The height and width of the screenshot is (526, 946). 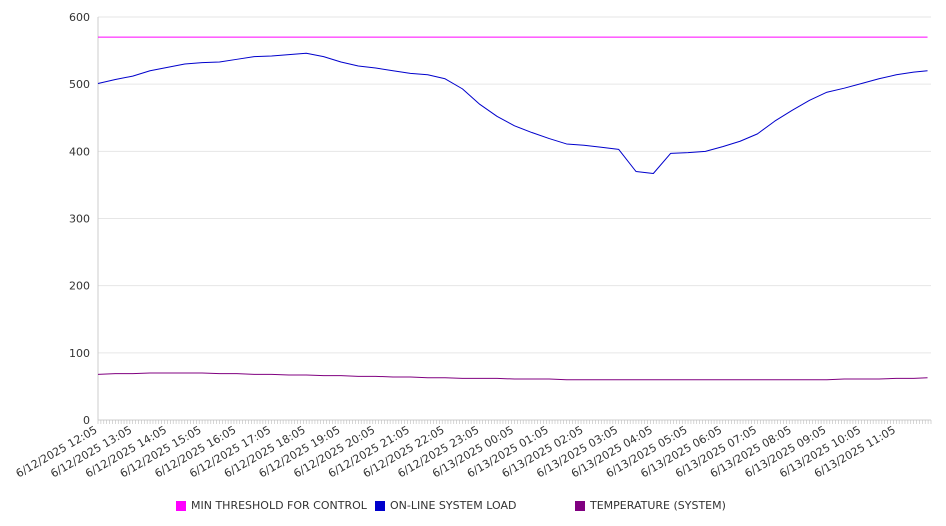 I want to click on legend-label: TEMPERATURE (SYSTEM), so click(x=658, y=505).